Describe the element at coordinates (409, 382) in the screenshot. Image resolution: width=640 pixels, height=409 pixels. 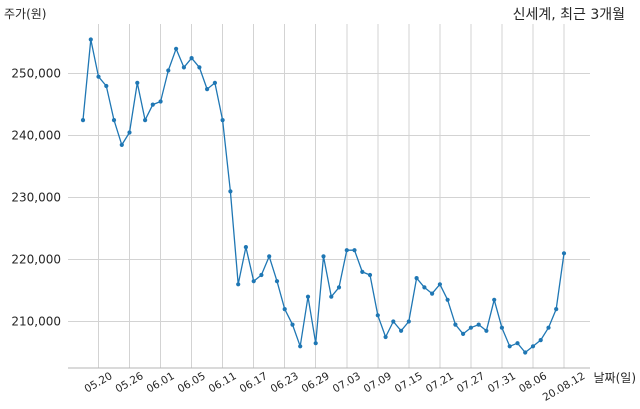
I see `x-tick-label: 07.15` at that location.